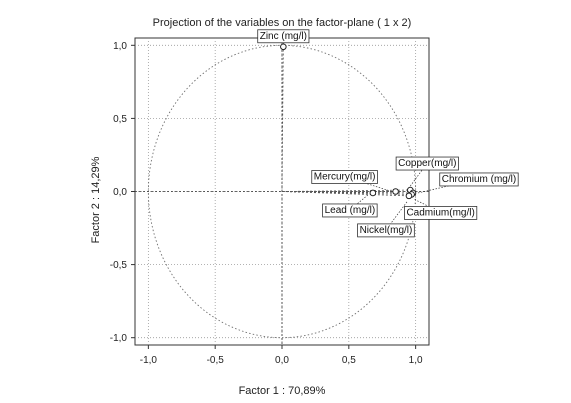 This screenshot has height=403, width=571. Describe the element at coordinates (282, 391) in the screenshot. I see `x-axis-label: Factor 1 : 70,89%` at that location.